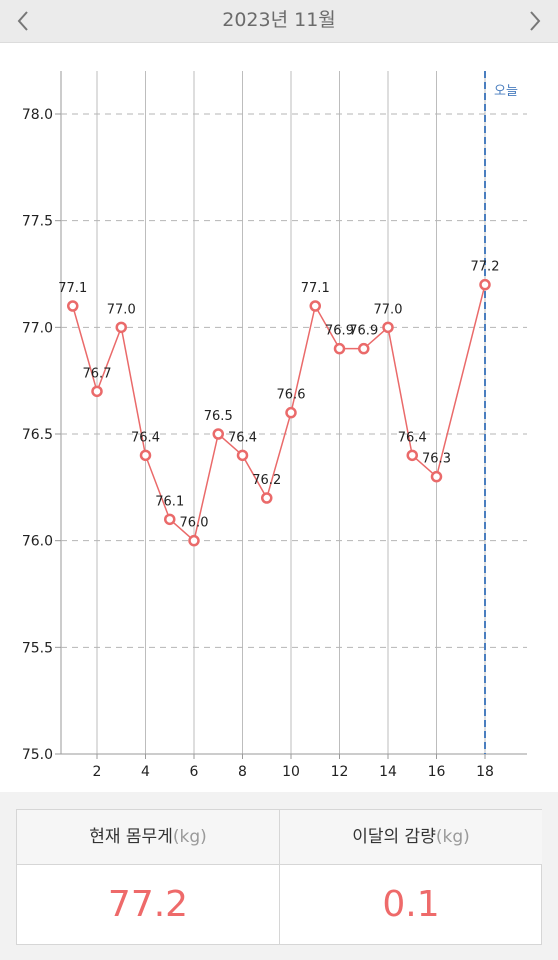 The width and height of the screenshot is (558, 960). I want to click on x-tick-label: 10, so click(291, 772).